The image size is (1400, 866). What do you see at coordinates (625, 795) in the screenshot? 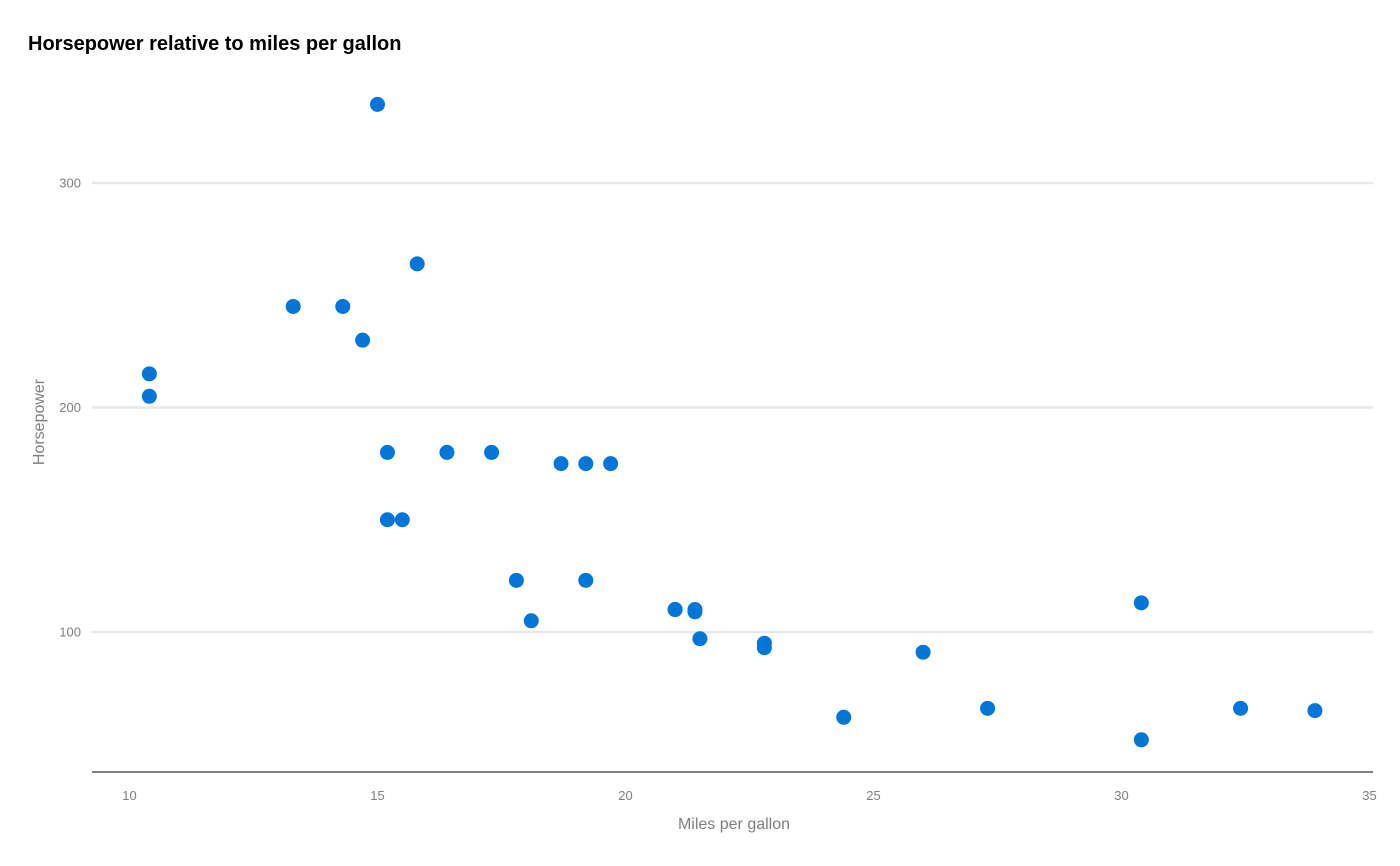
I see `x-tick-label: 20` at bounding box center [625, 795].